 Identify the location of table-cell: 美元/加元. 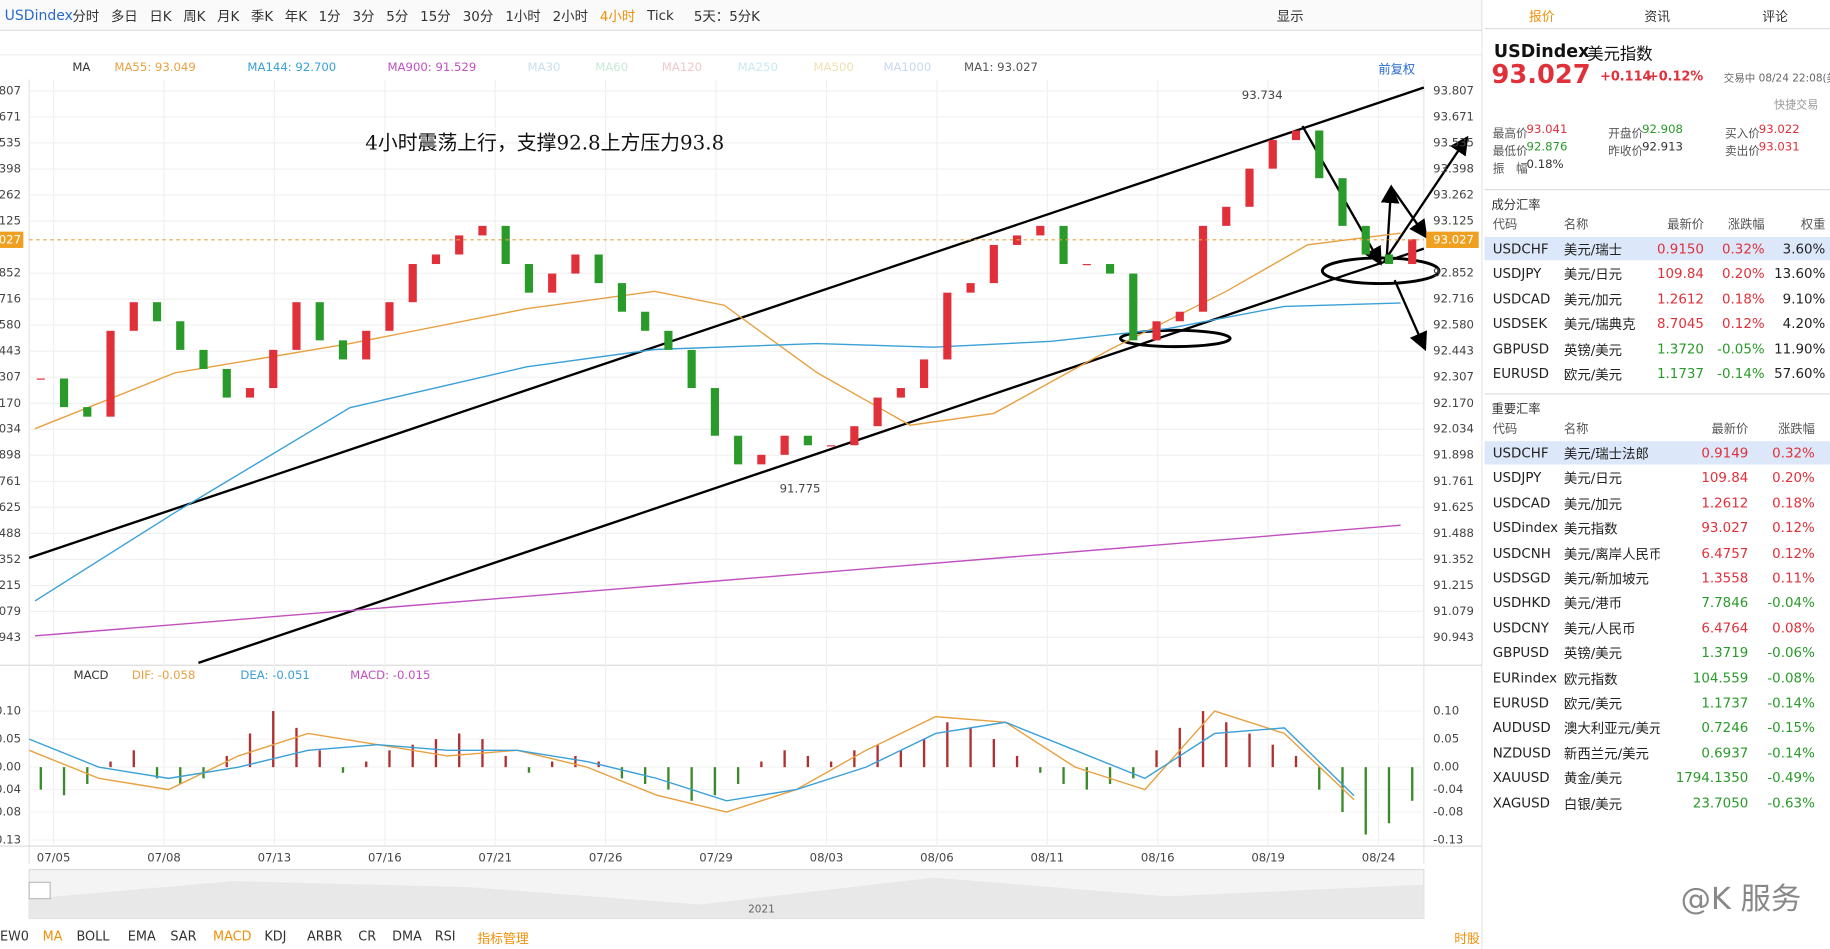
(1593, 504).